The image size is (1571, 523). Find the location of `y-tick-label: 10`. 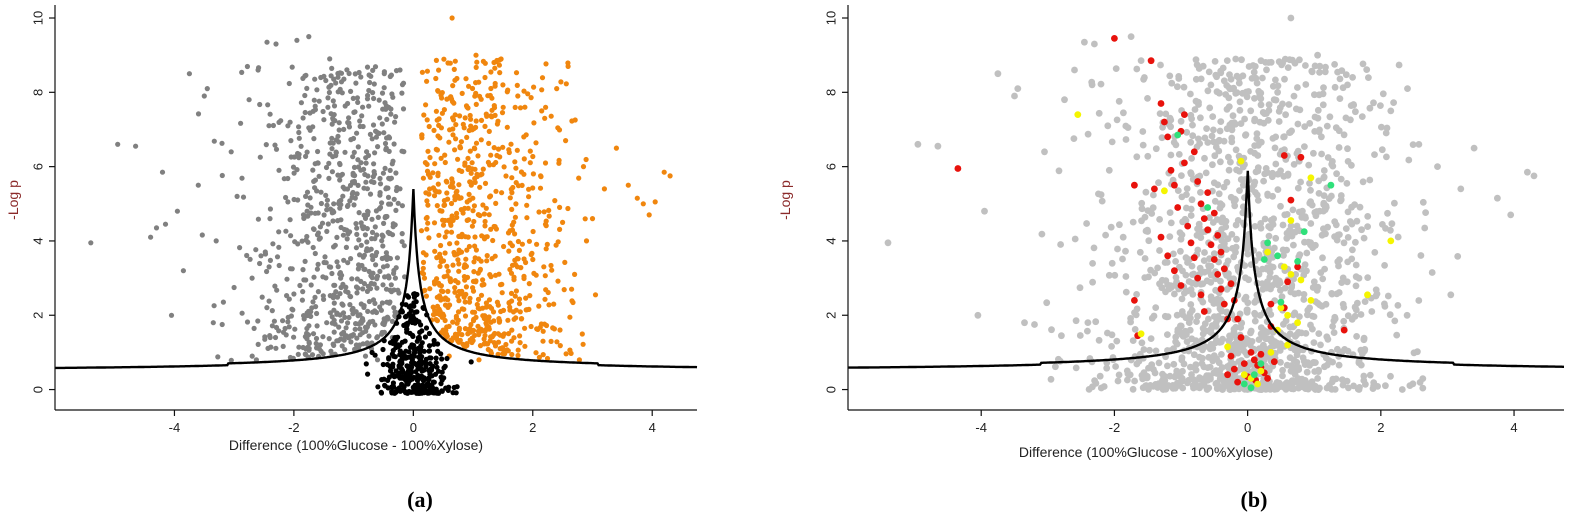

y-tick-label: 10 is located at coordinates (37, 18).